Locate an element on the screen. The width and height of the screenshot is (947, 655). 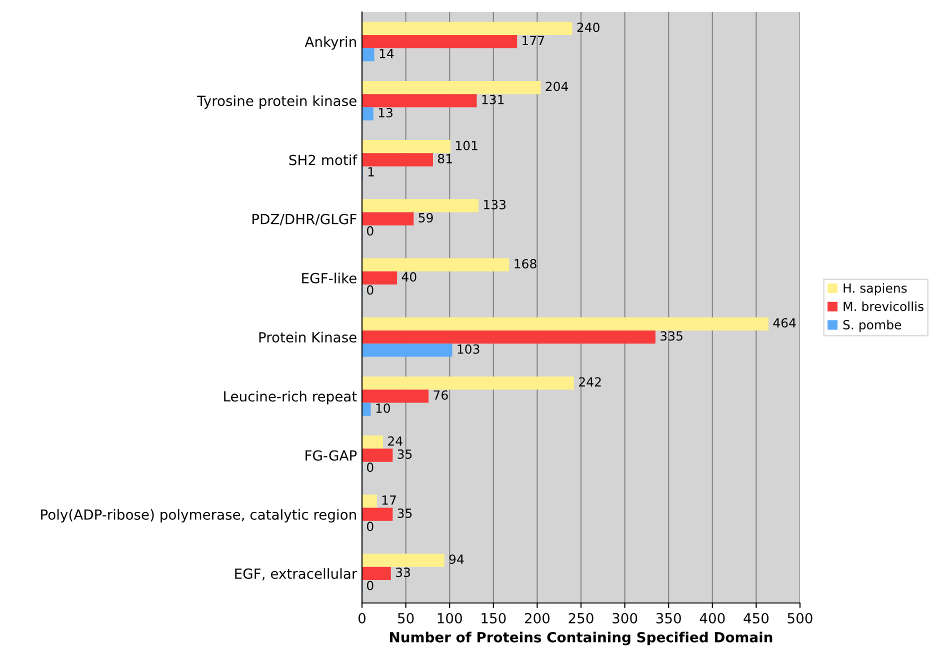
data-label: 464 is located at coordinates (784, 323).